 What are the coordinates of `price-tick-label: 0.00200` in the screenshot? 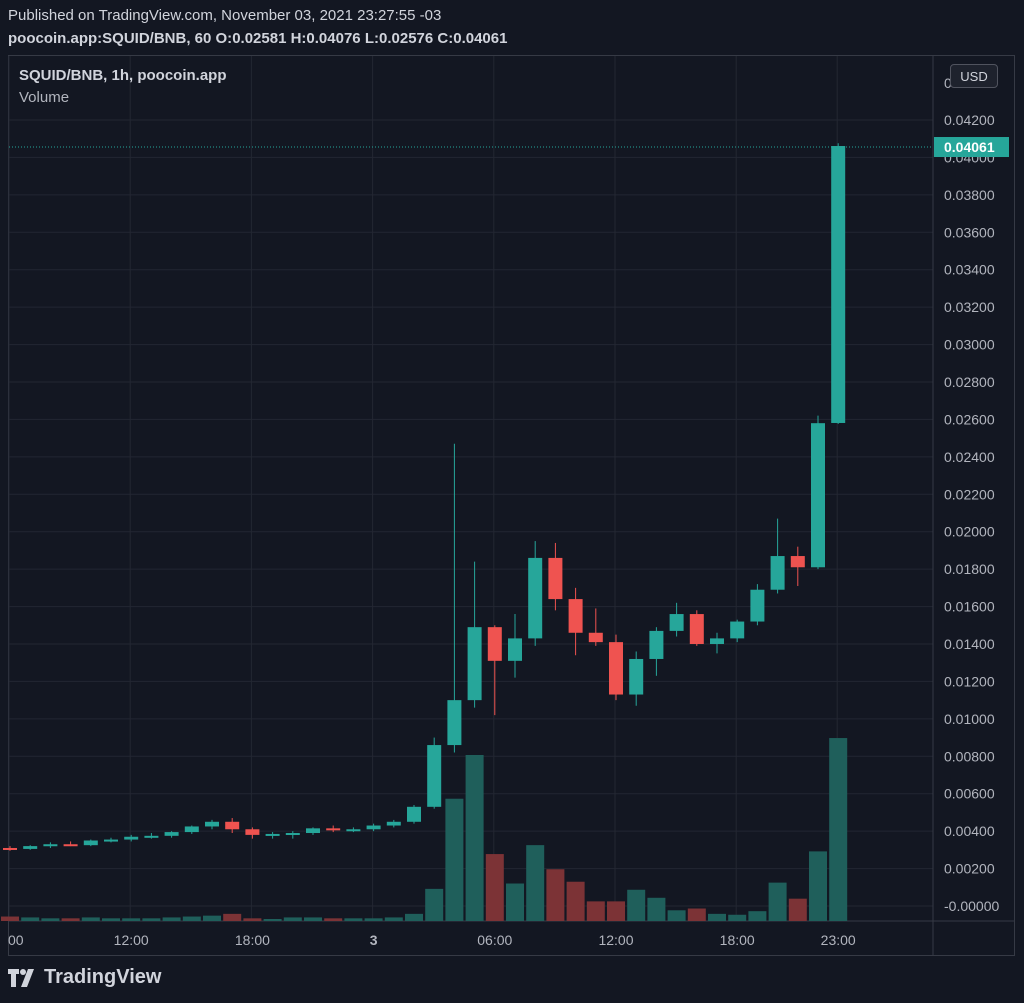 It's located at (969, 869).